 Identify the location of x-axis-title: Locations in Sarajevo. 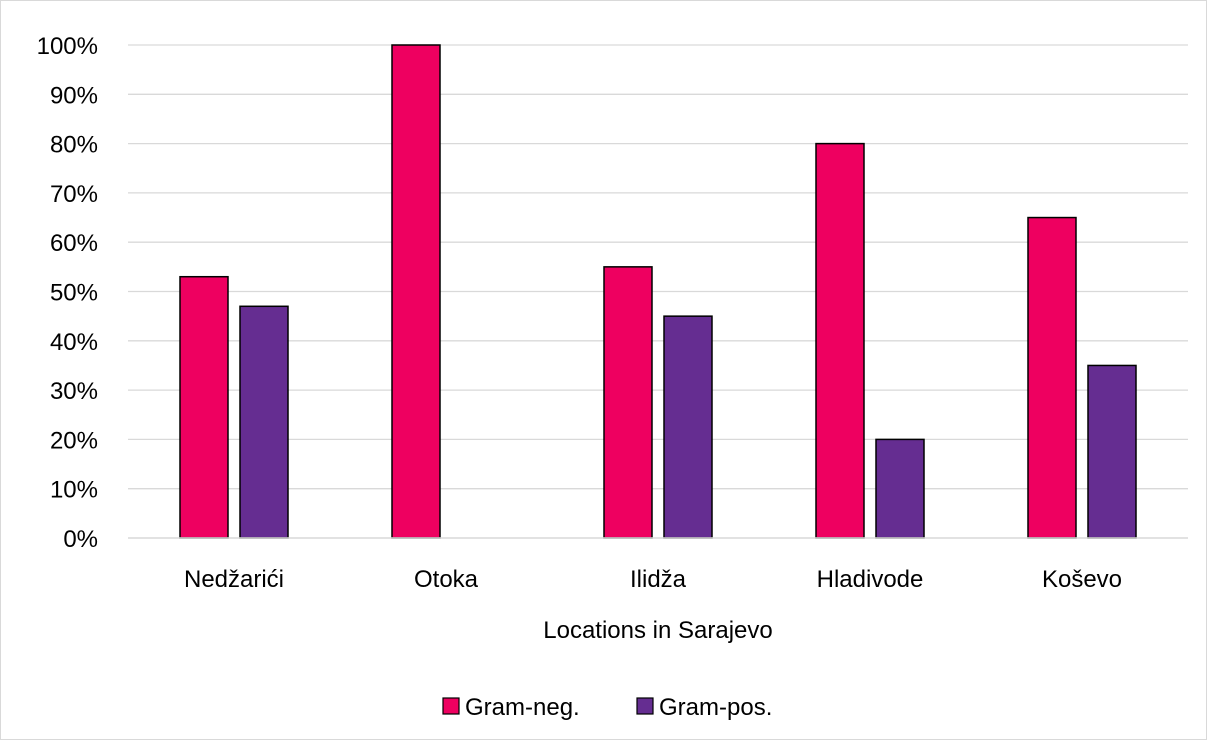
(657, 630).